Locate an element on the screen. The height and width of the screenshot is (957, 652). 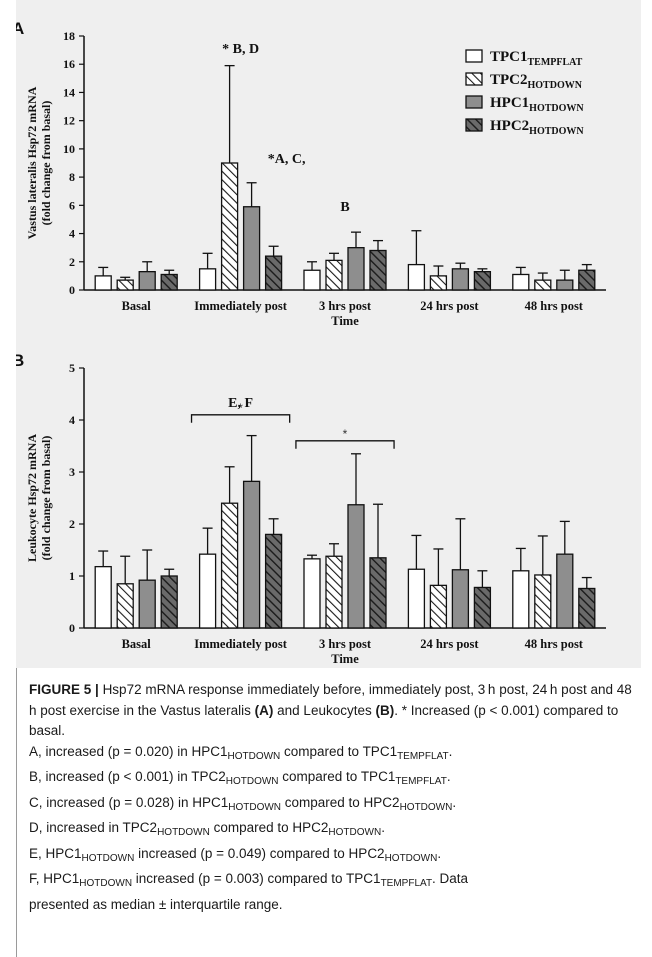
annotation: *A, C, is located at coordinates (287, 159).